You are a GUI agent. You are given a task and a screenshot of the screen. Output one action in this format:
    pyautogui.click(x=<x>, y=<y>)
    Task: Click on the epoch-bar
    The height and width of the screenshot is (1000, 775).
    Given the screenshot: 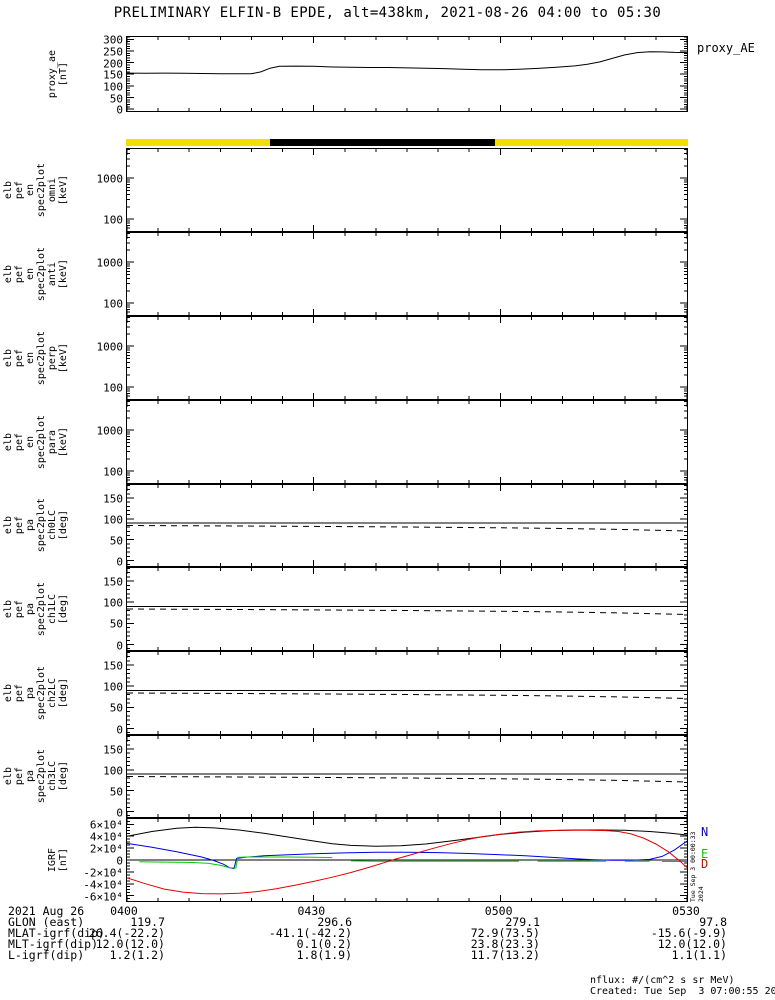 What is the action you would take?
    pyautogui.click(x=407, y=142)
    